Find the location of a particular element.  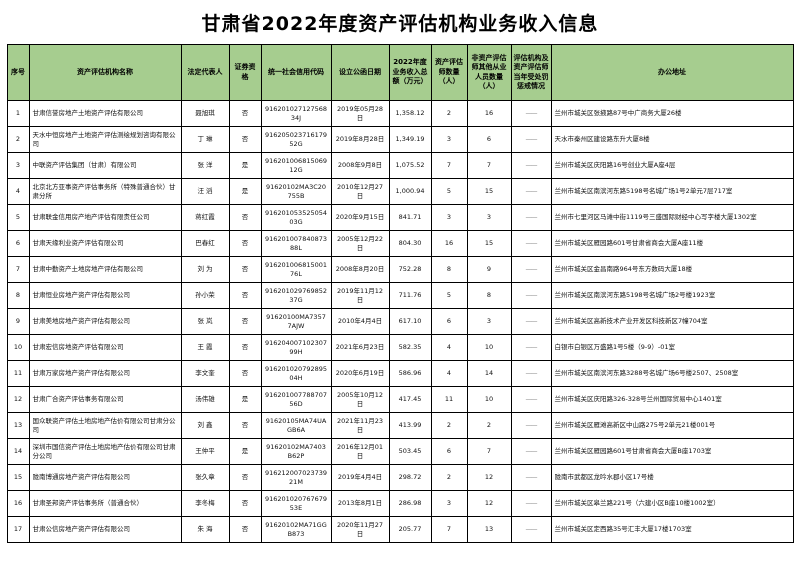

cell-est_date: 2021年11月23日 is located at coordinates (360, 425).